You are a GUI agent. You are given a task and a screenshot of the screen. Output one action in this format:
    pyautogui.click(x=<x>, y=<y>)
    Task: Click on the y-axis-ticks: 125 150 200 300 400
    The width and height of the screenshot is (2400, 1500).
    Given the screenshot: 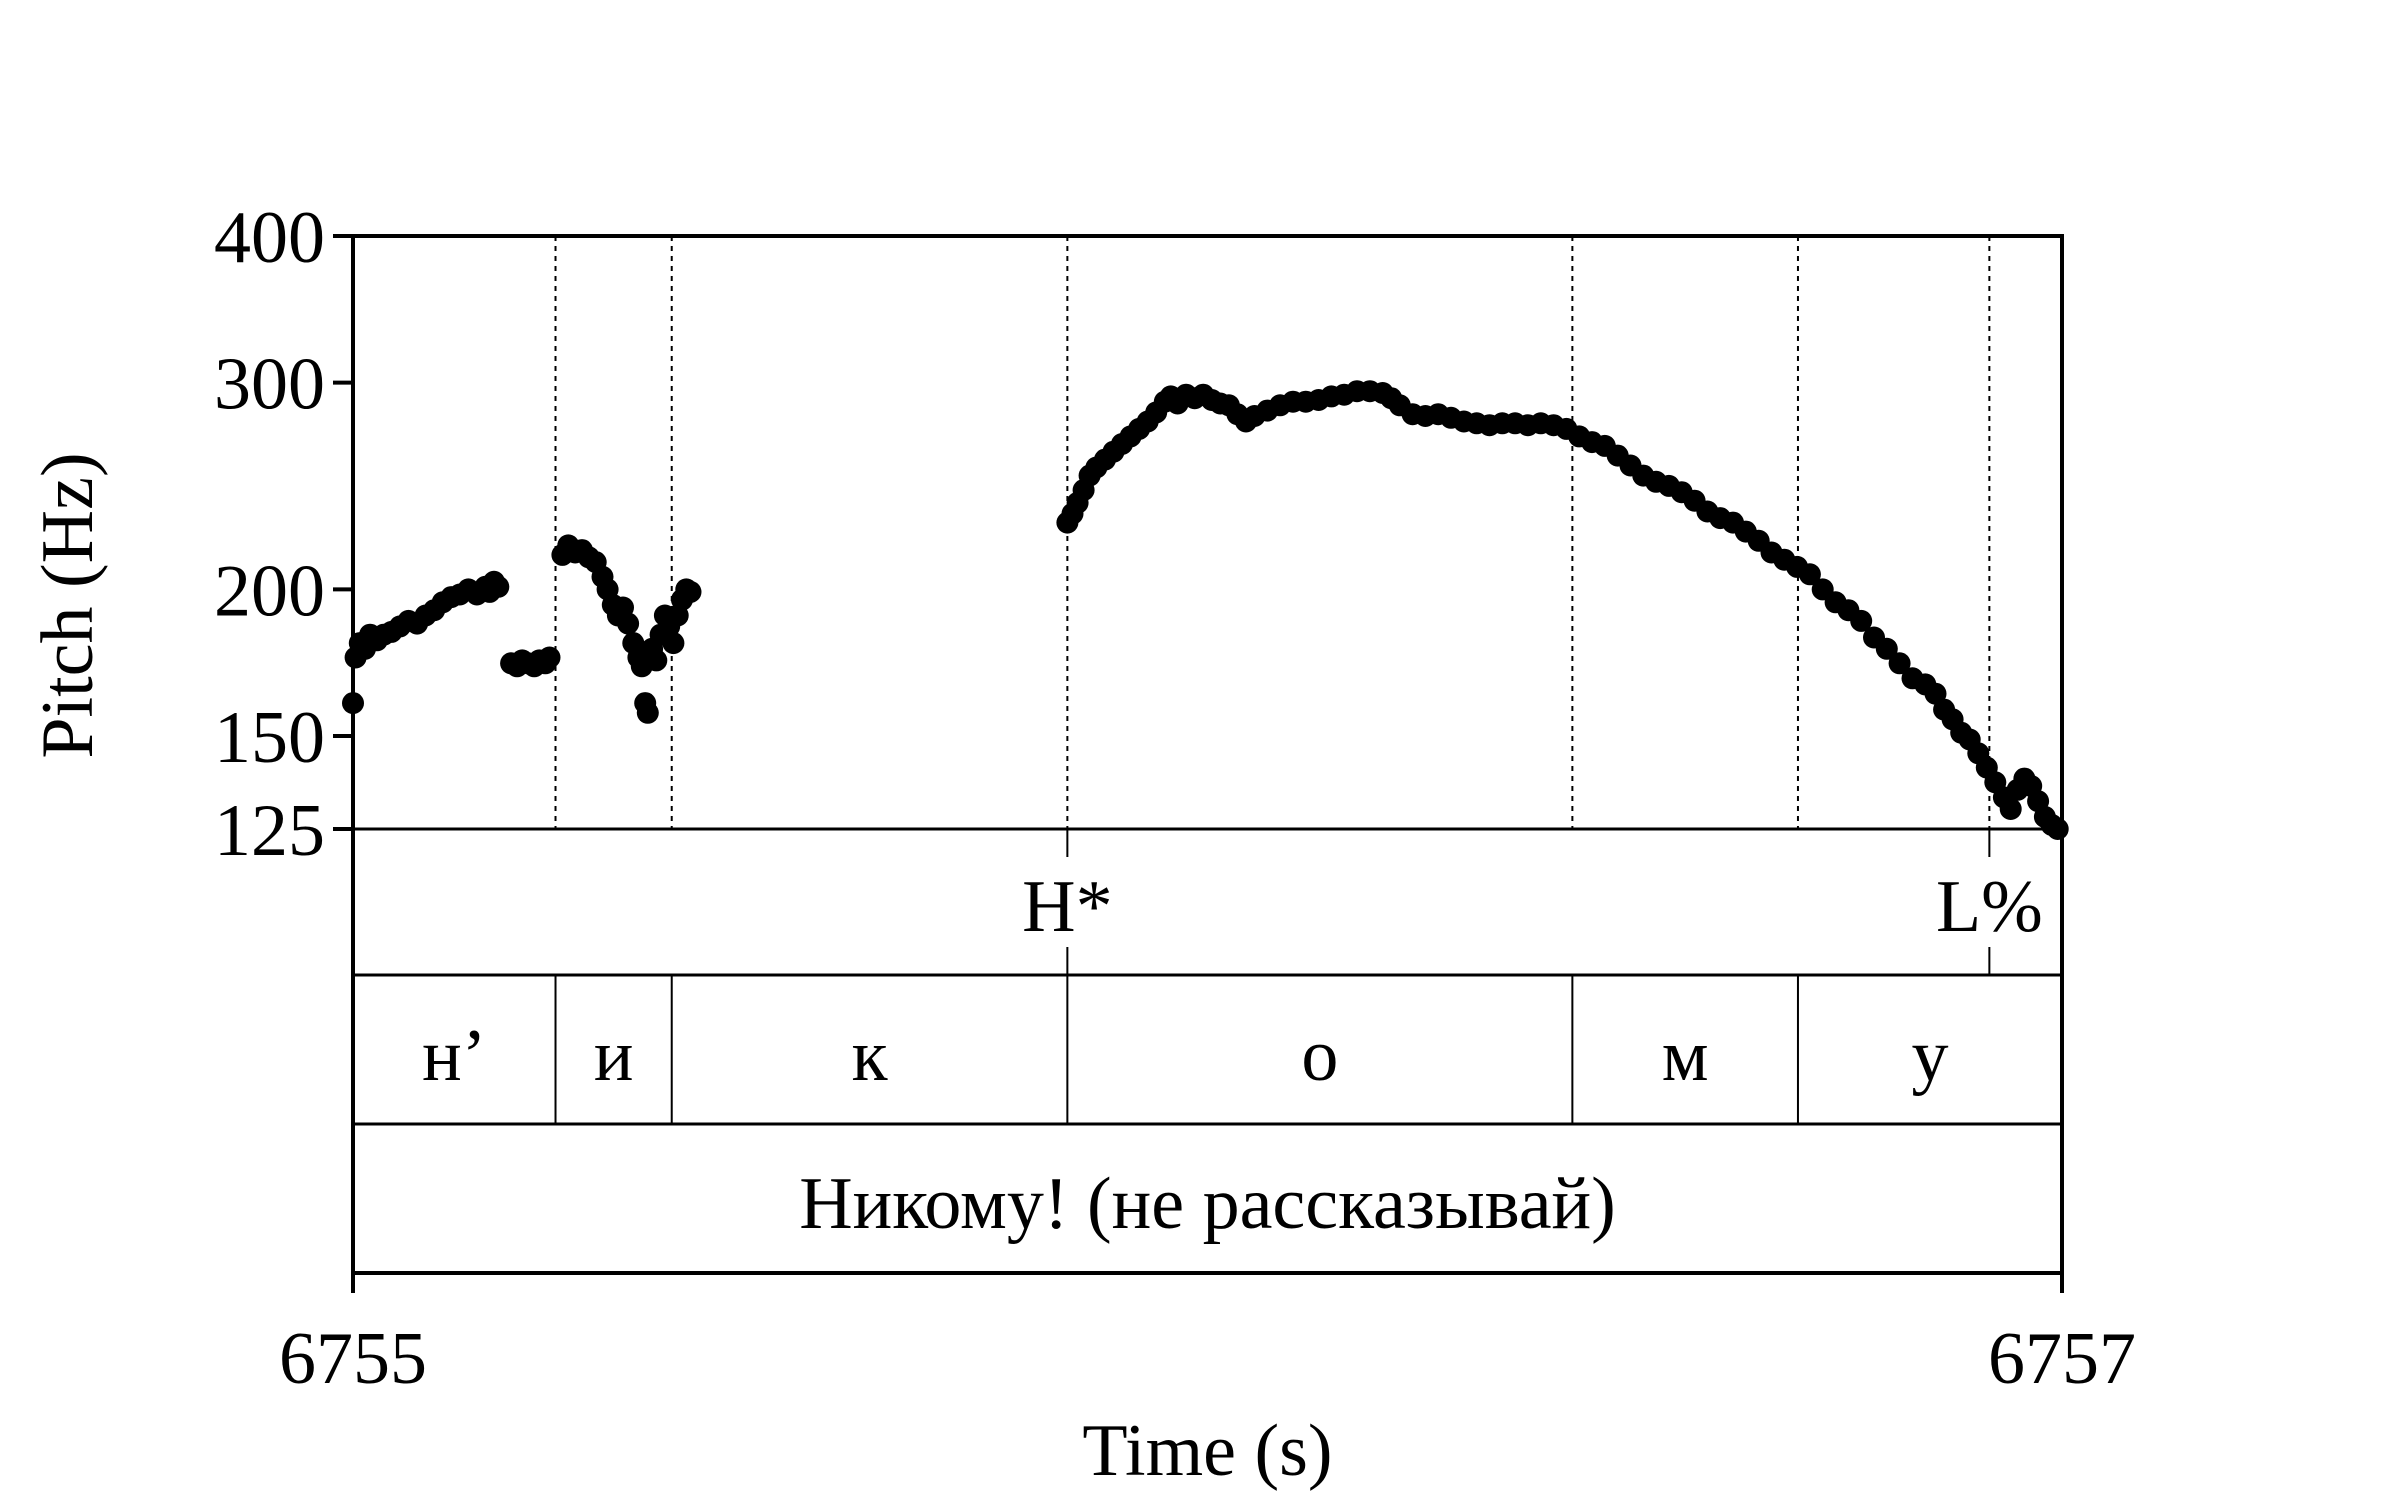 What is the action you would take?
    pyautogui.click(x=283, y=534)
    